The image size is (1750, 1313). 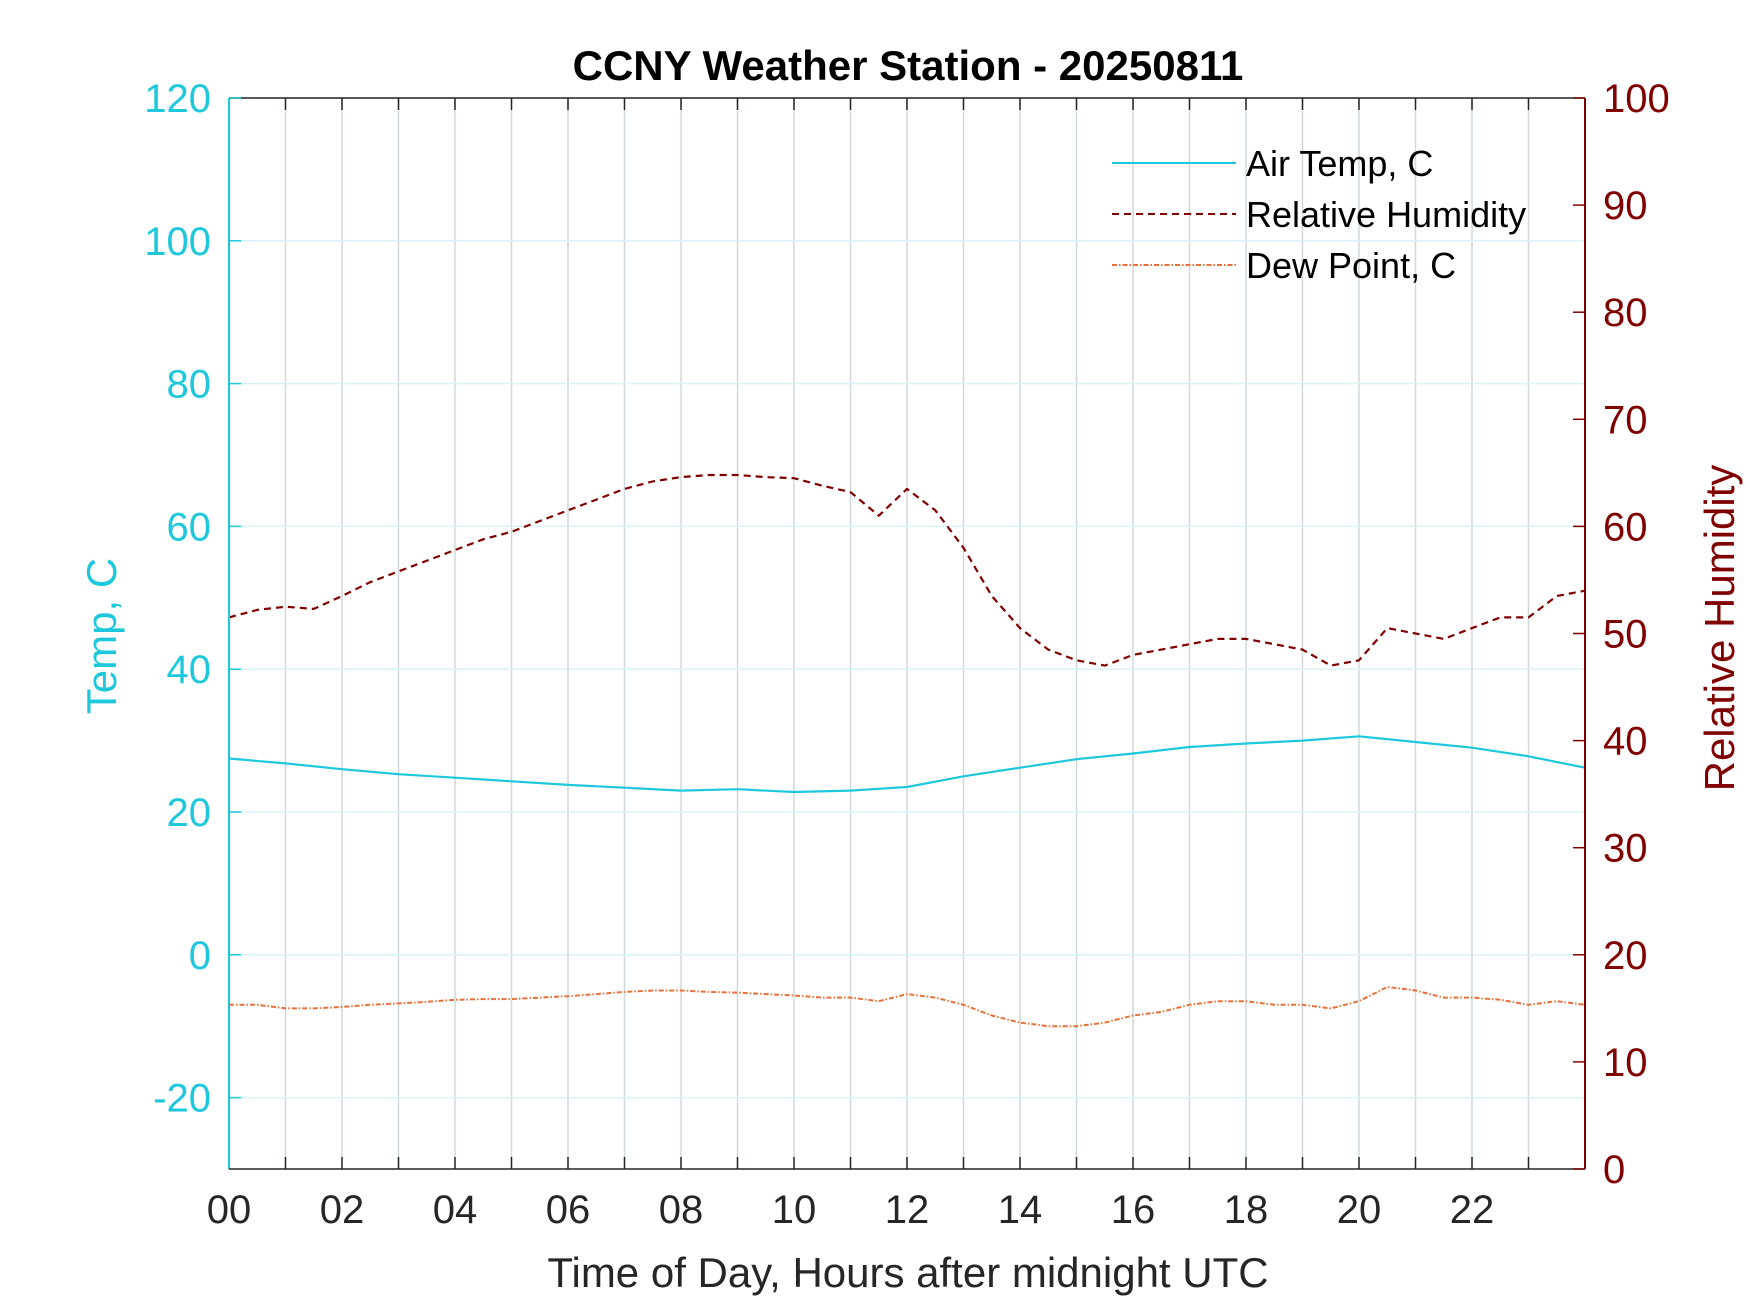 I want to click on y-right-tick-label: 40, so click(x=1625, y=742).